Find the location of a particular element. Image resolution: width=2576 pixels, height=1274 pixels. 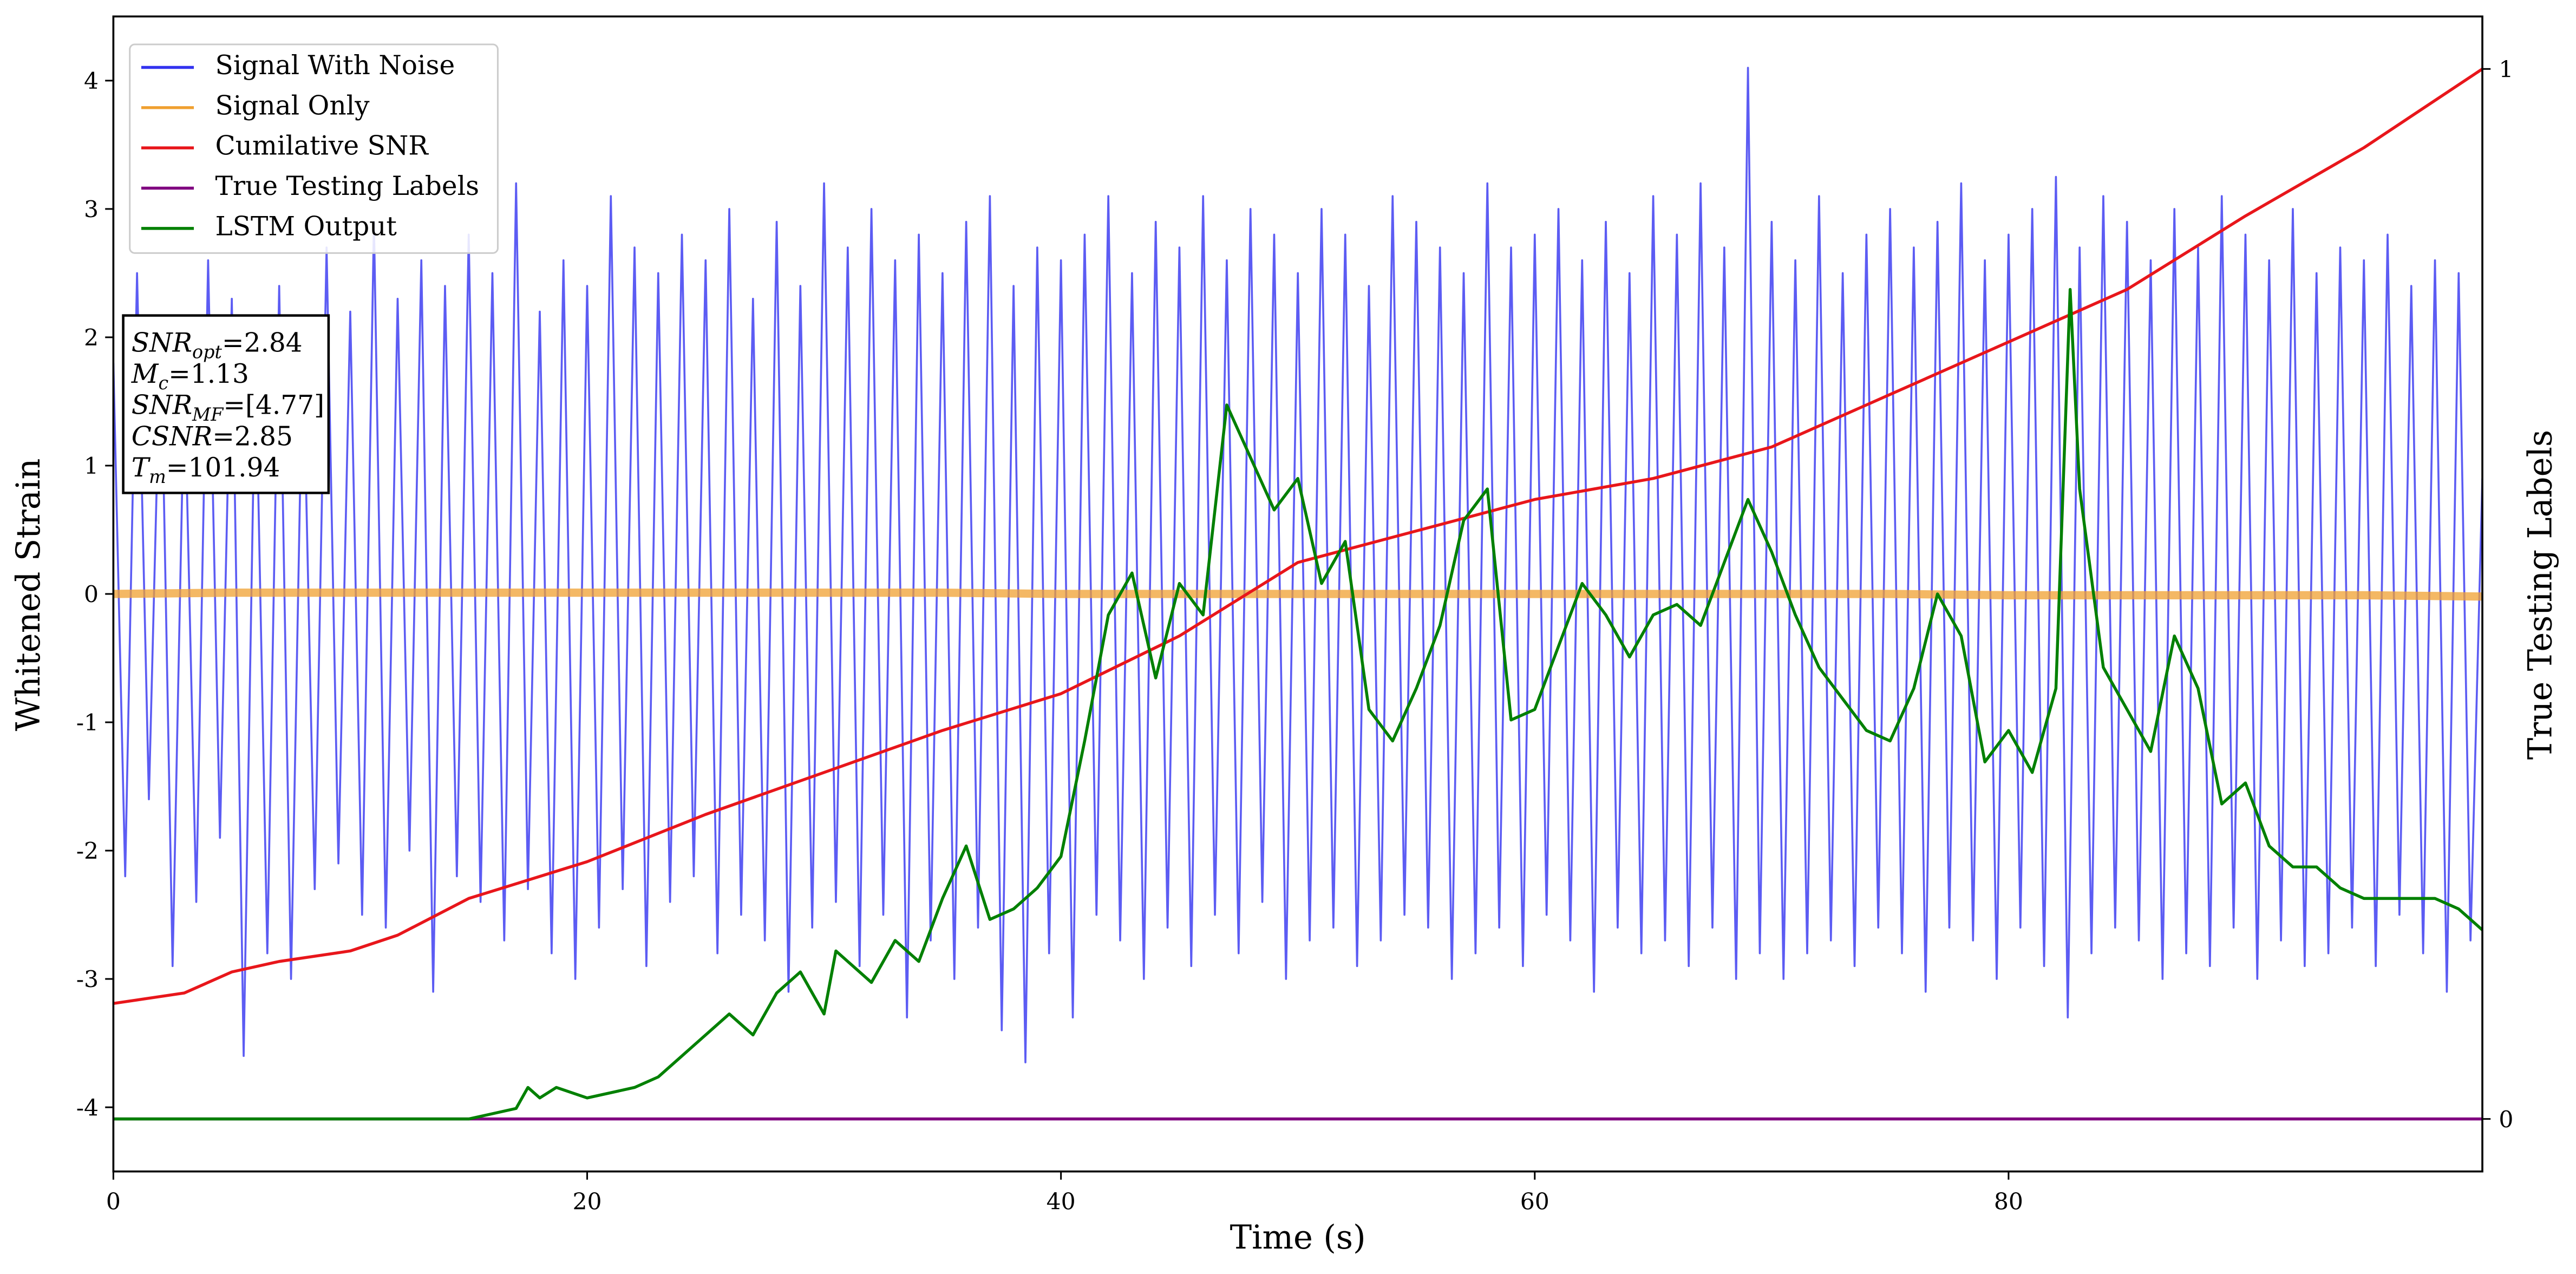

legend-box is located at coordinates (314, 148).